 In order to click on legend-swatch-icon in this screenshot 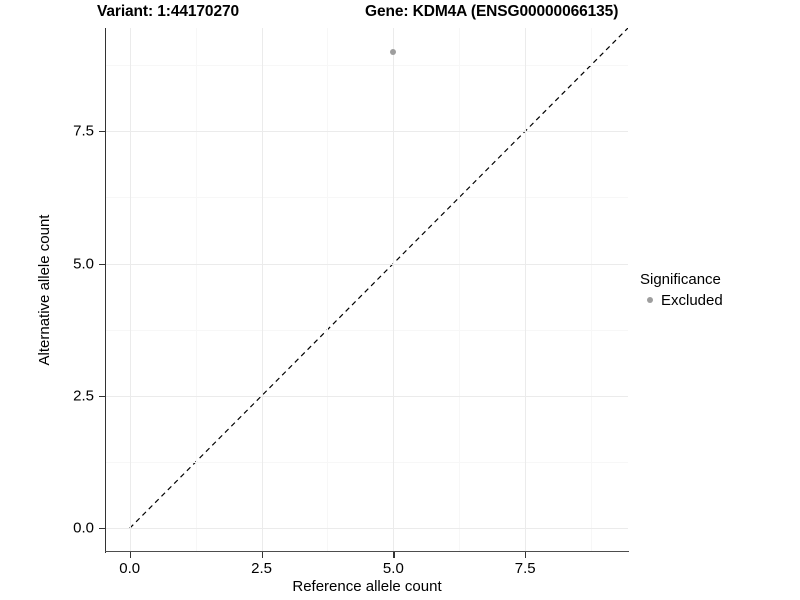, I will do `click(650, 300)`.